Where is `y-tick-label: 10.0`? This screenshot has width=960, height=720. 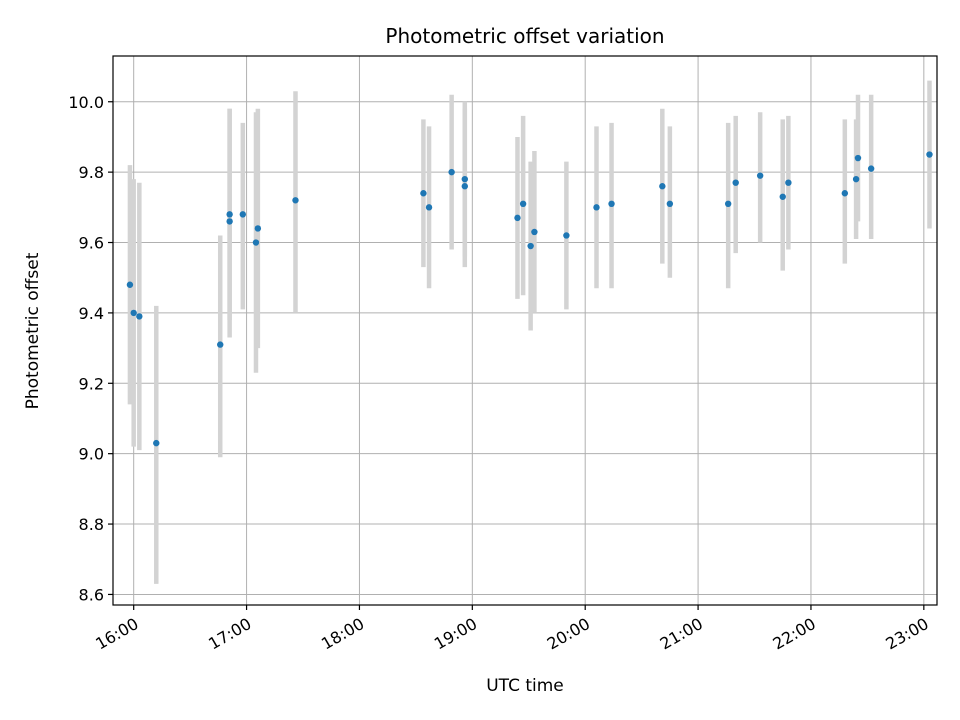
y-tick-label: 10.0 is located at coordinates (86, 102).